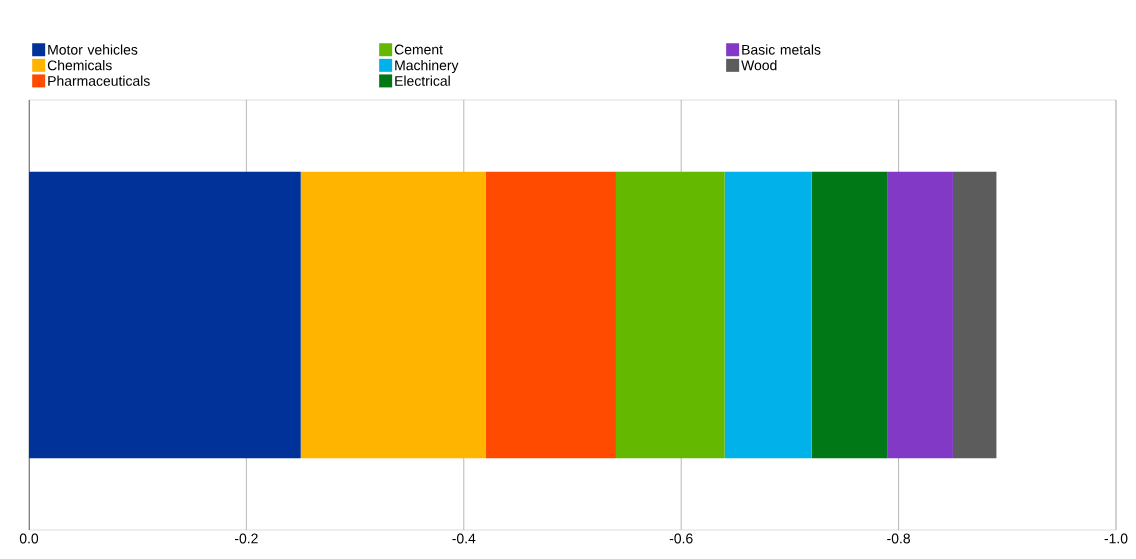  Describe the element at coordinates (759, 65) in the screenshot. I see `legend-label: Wood` at that location.